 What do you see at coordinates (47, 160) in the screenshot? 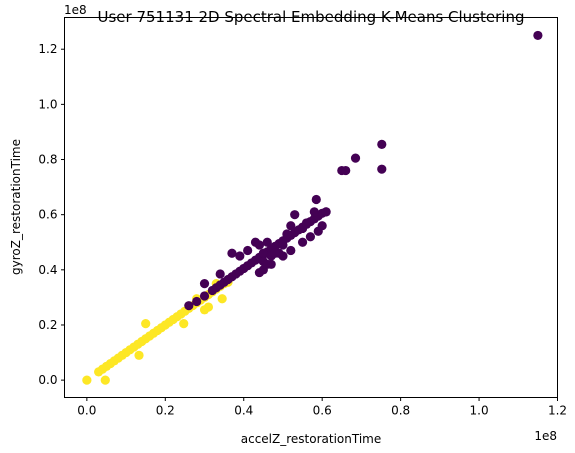
I see `y-tick-label: 0.8` at bounding box center [47, 160].